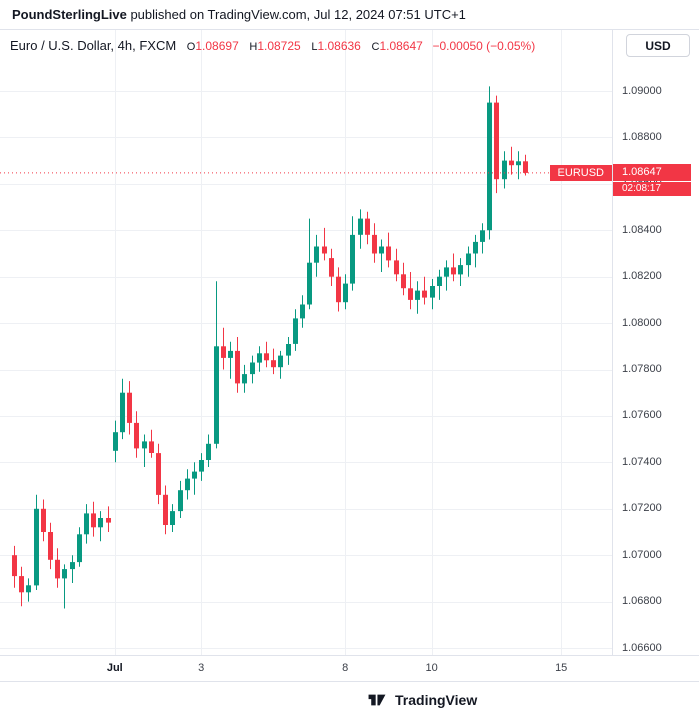 The width and height of the screenshot is (699, 717). What do you see at coordinates (279, 46) in the screenshot?
I see `high-value: 1.08725` at bounding box center [279, 46].